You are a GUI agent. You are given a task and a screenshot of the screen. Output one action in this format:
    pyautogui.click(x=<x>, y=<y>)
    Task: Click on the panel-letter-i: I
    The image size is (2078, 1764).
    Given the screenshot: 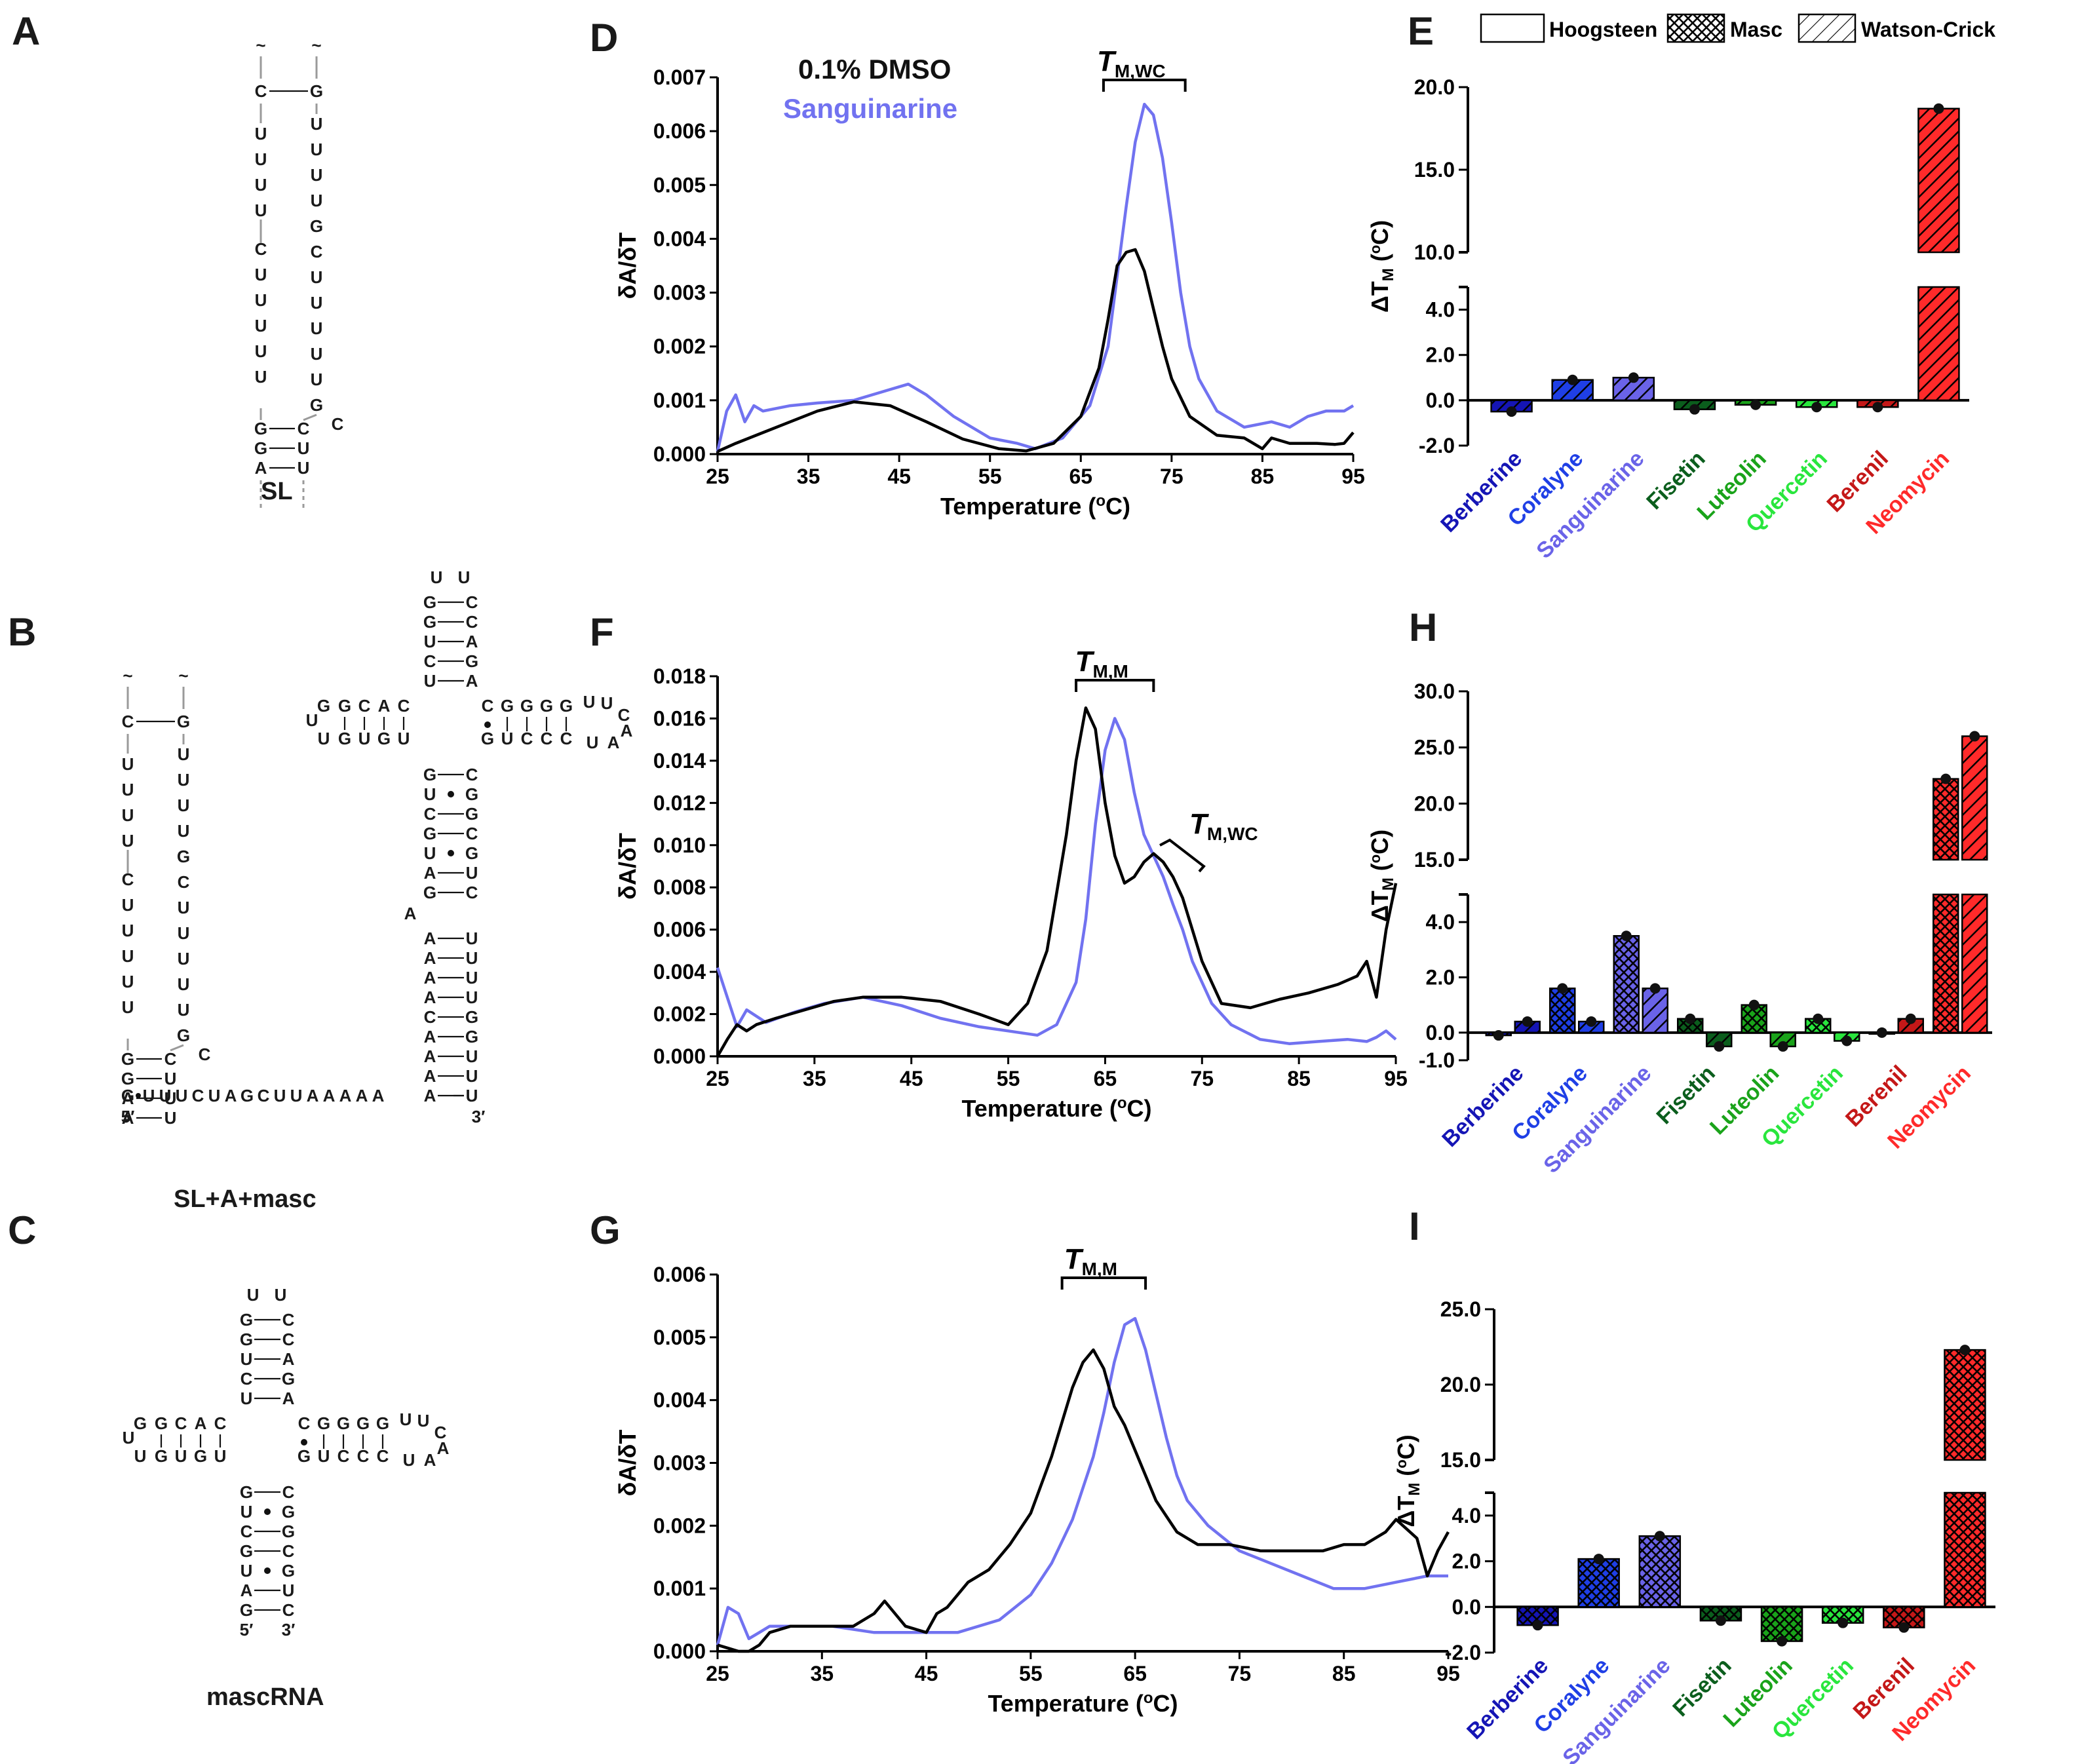 What is the action you would take?
    pyautogui.click(x=1414, y=1226)
    